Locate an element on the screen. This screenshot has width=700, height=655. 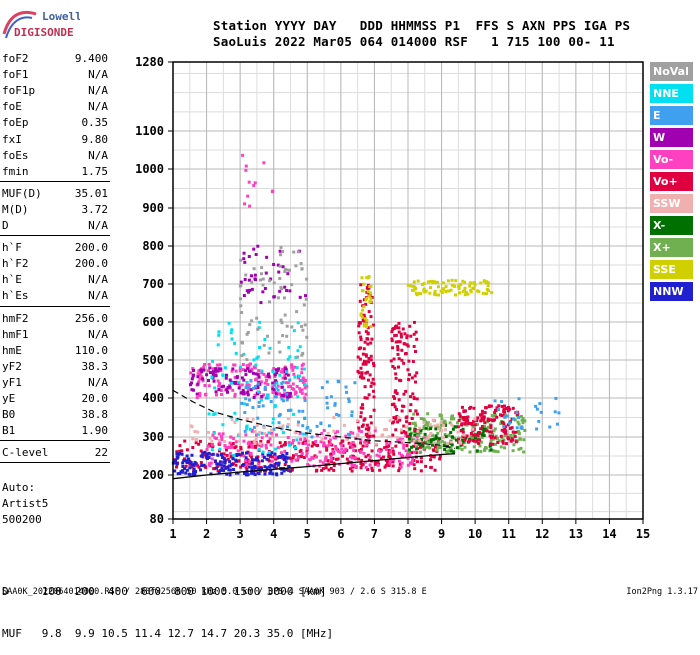
param-name: h`Es is located at coordinates (15, 296).